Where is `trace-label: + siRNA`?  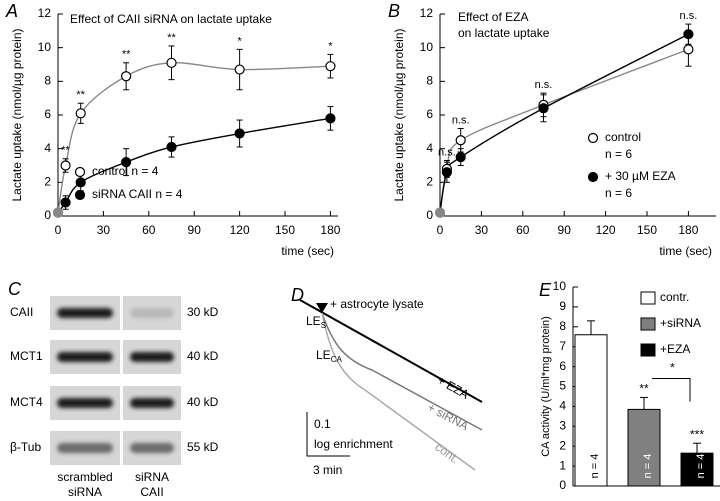 trace-label: + siRNA is located at coordinates (448, 416).